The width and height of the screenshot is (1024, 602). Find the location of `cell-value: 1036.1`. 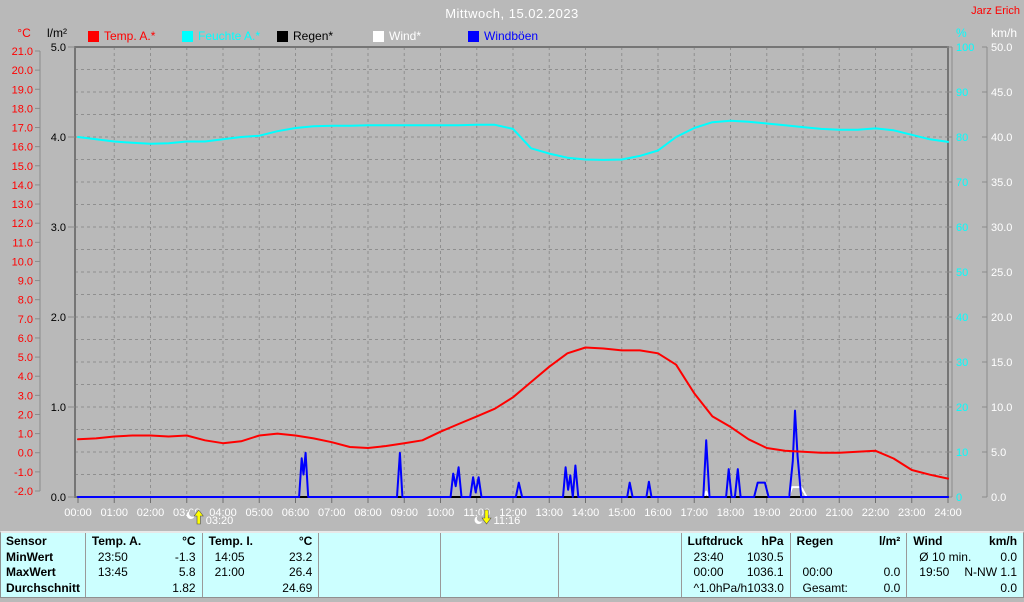

cell-value: 1036.1 is located at coordinates (765, 572).